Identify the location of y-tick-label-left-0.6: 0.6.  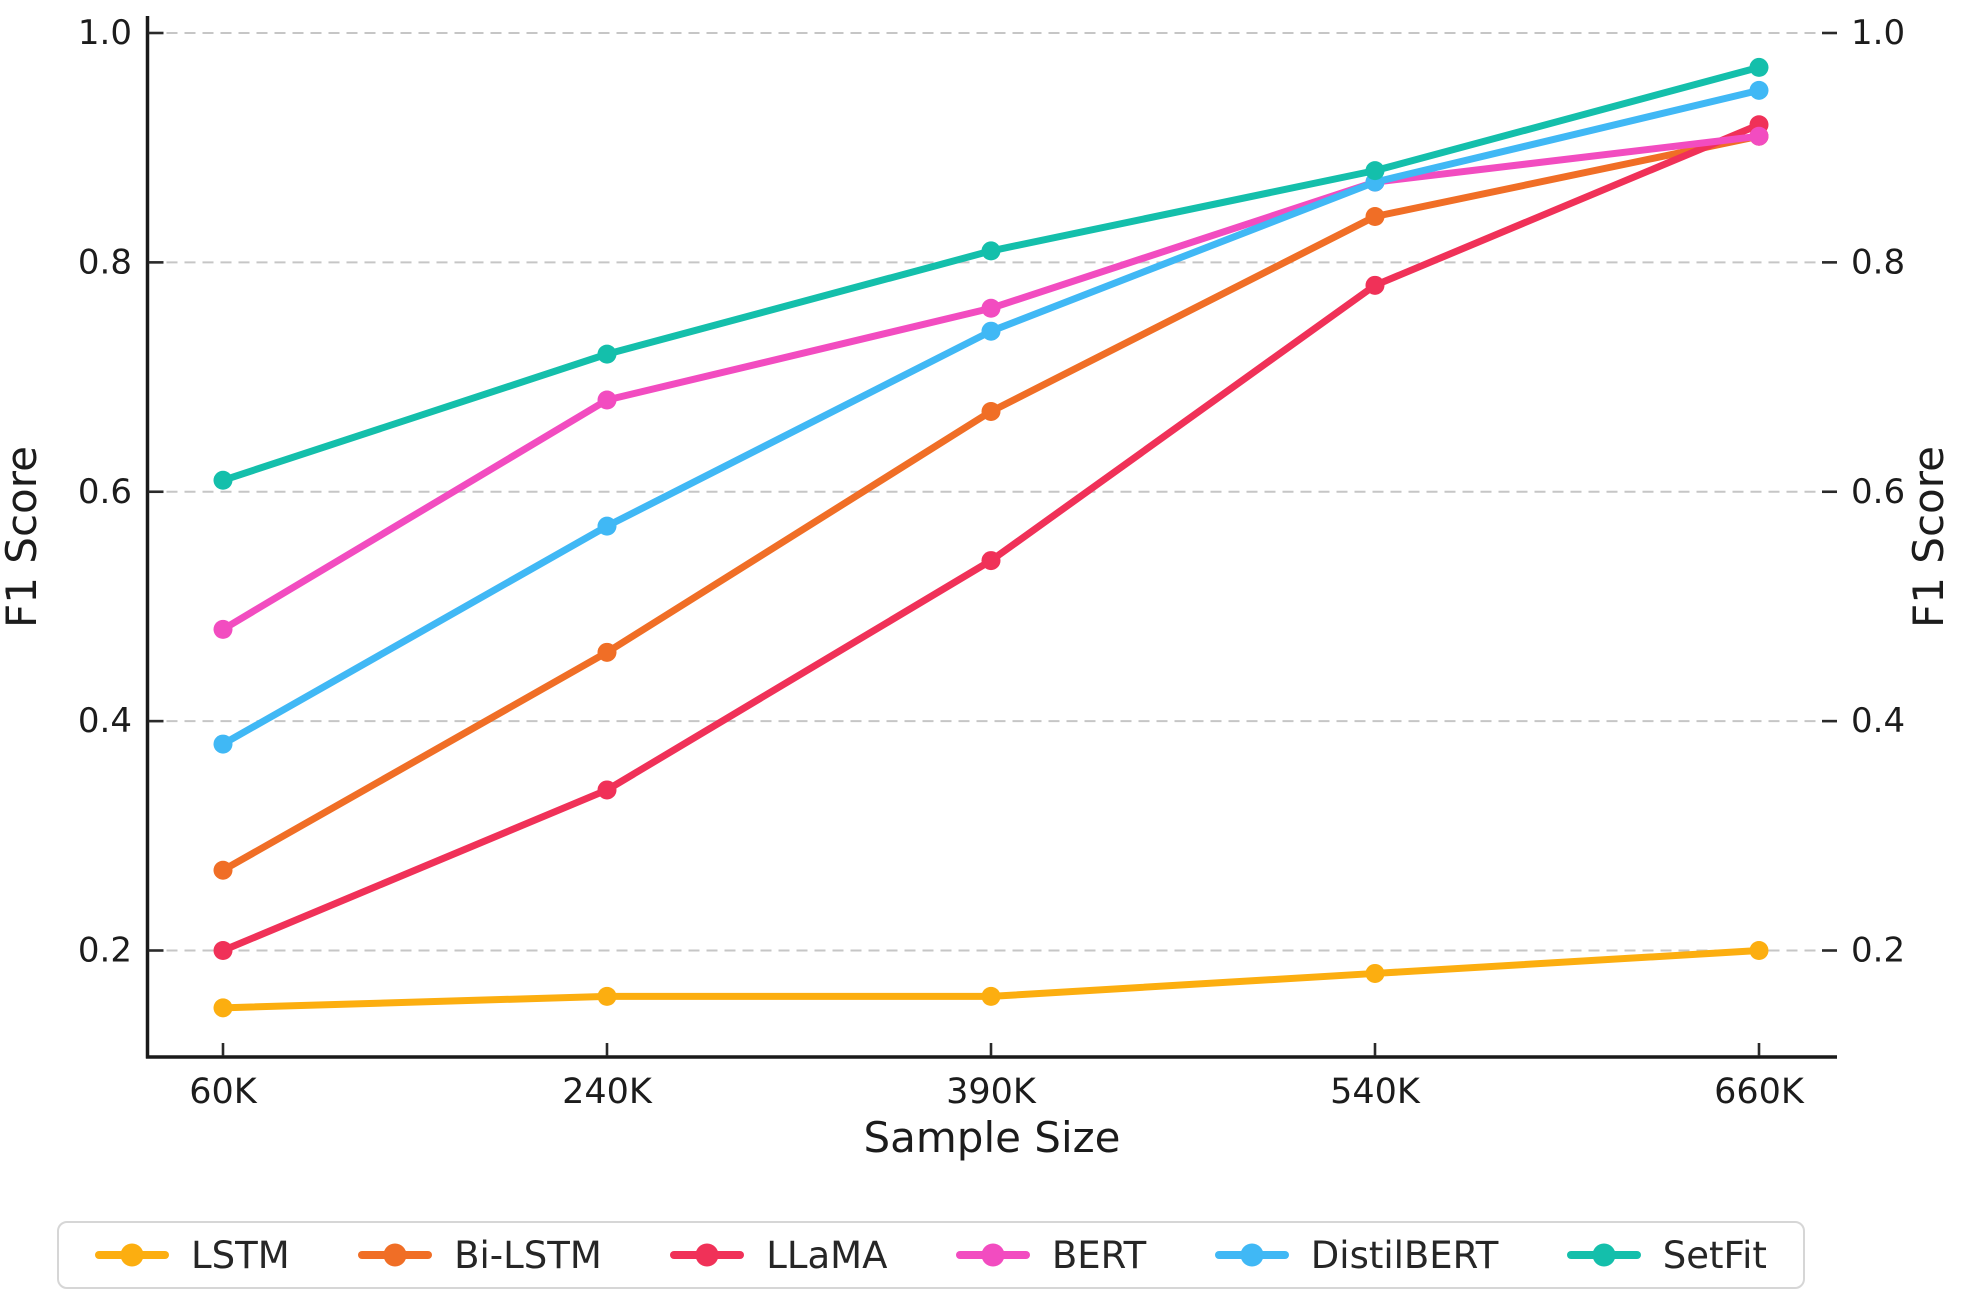
(105, 492).